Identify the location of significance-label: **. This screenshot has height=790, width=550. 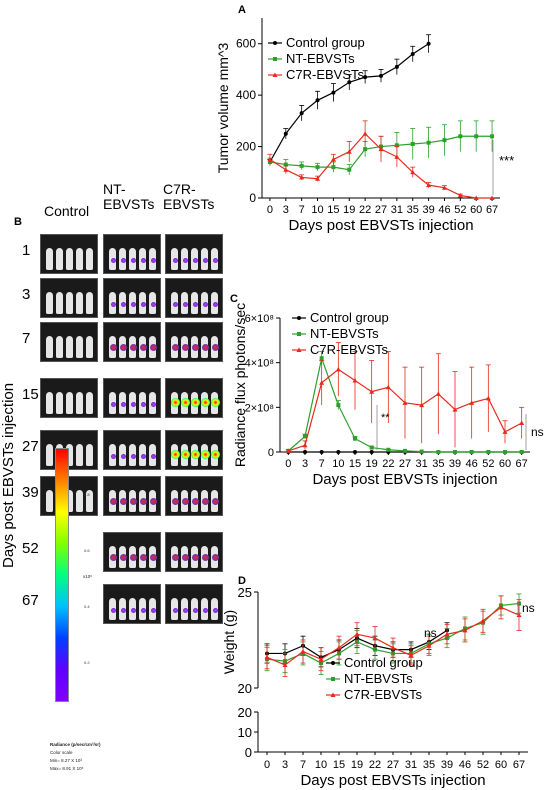
(385, 418).